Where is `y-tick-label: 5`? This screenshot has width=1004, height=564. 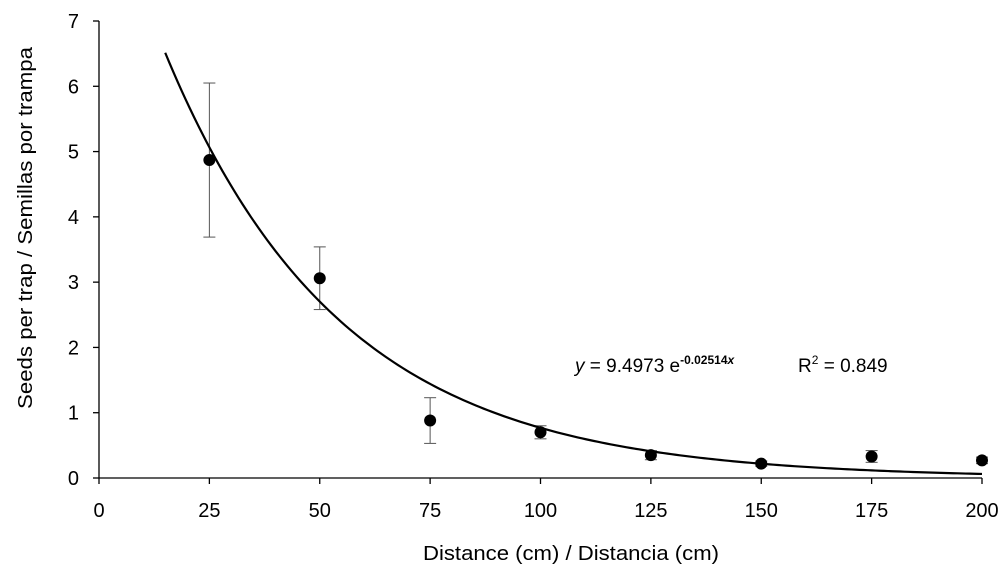 y-tick-label: 5 is located at coordinates (73, 153).